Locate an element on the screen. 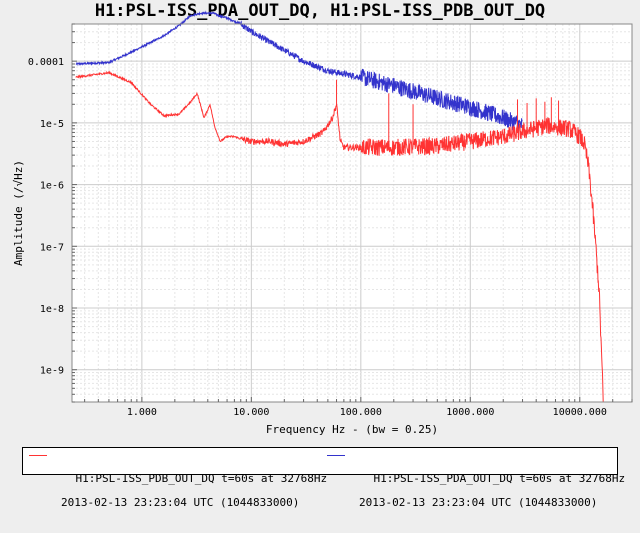 This screenshot has height=533, width=640. legend-pdb-line2: 2013-02-13 23:23:04 UTC (1044833000) is located at coordinates (180, 502).